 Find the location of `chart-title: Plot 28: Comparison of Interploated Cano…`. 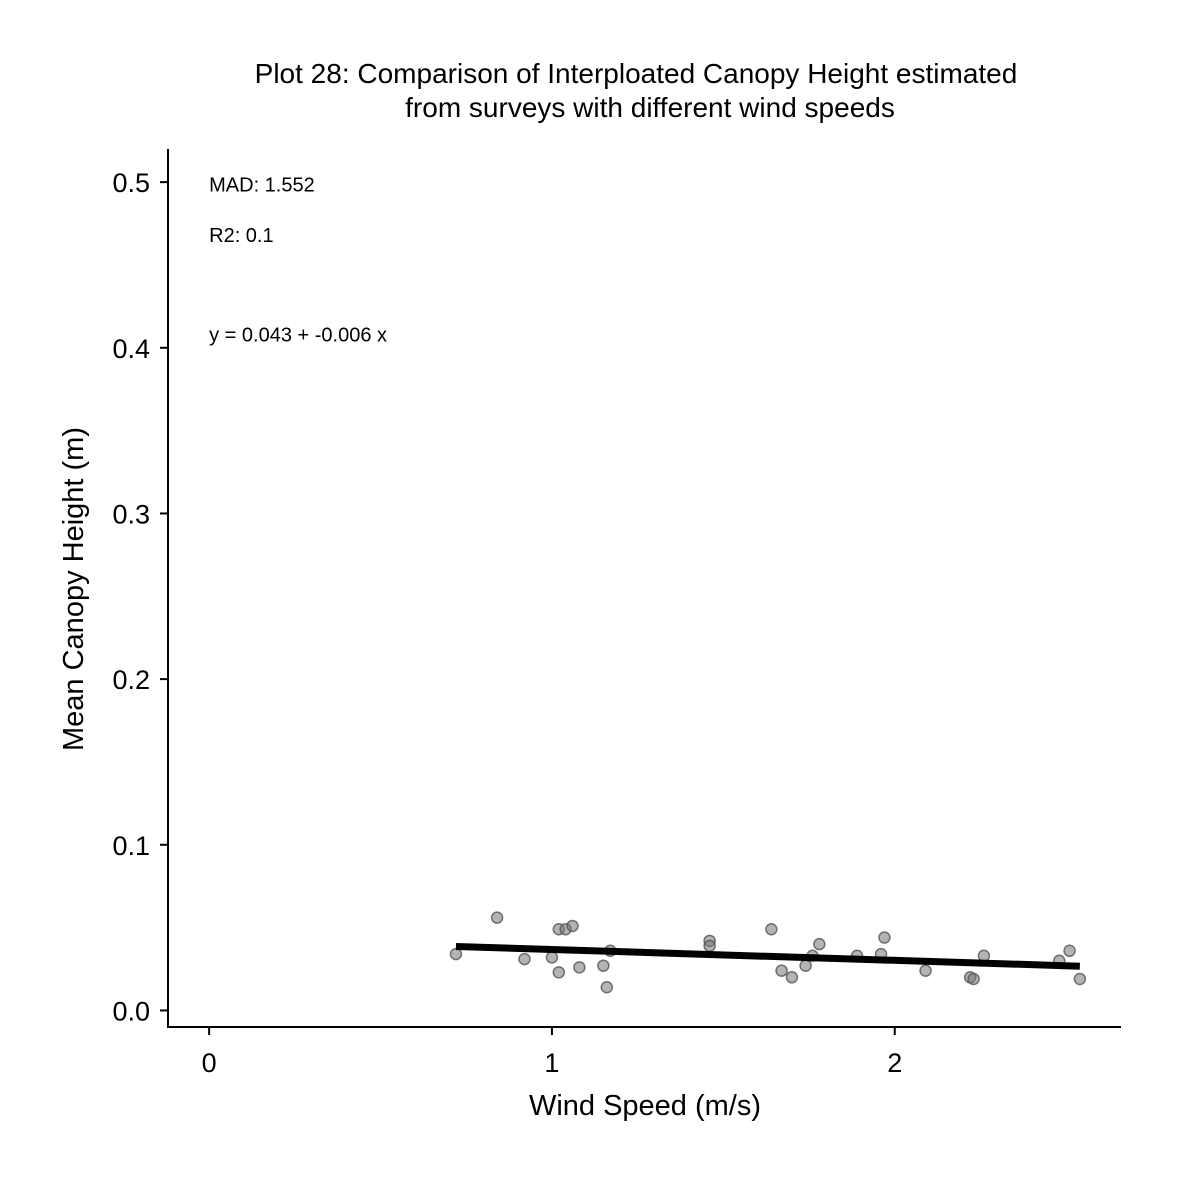

chart-title: Plot 28: Comparison of Interploated Cano… is located at coordinates (636, 90).